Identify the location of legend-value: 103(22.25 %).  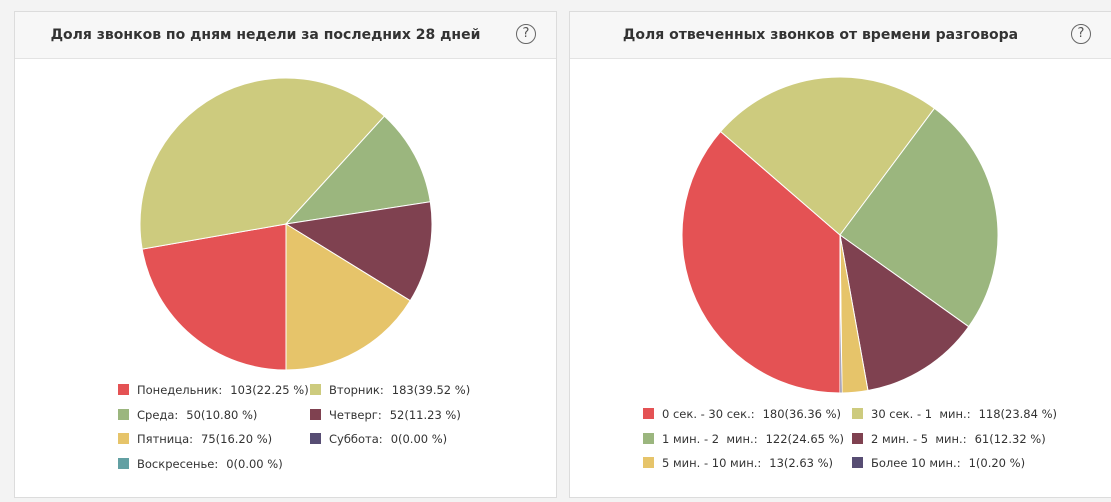
(269, 390).